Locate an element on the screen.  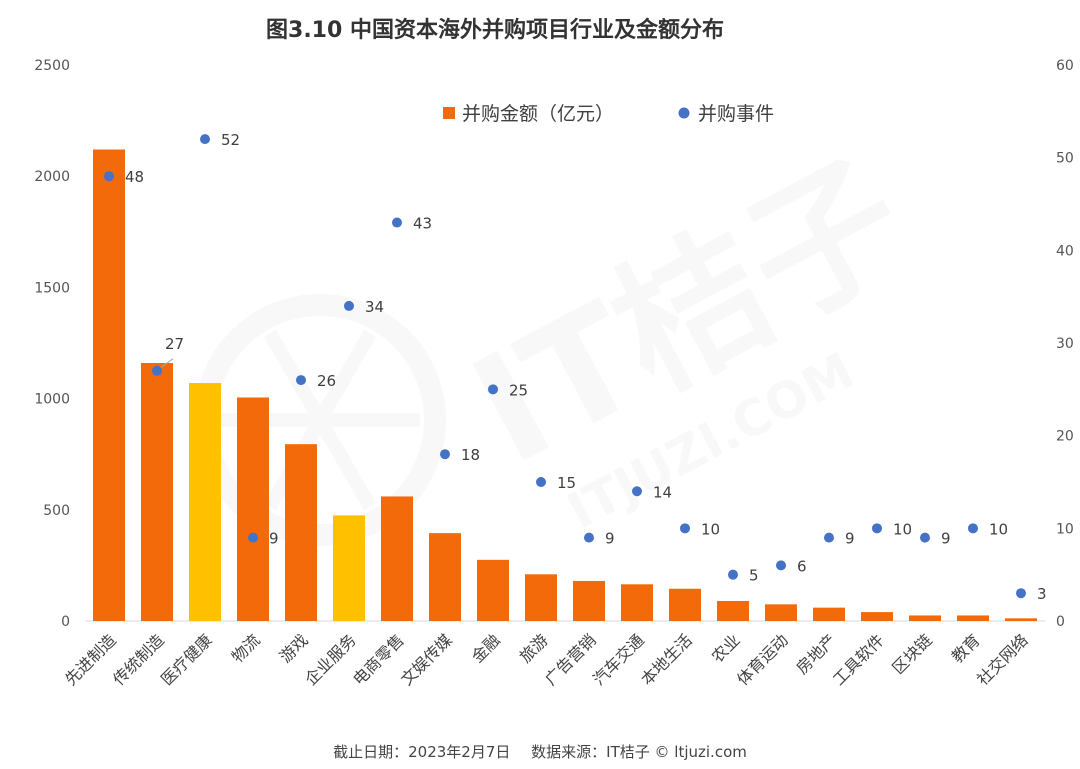
x-tick-label: 物流 is located at coordinates (246, 648).